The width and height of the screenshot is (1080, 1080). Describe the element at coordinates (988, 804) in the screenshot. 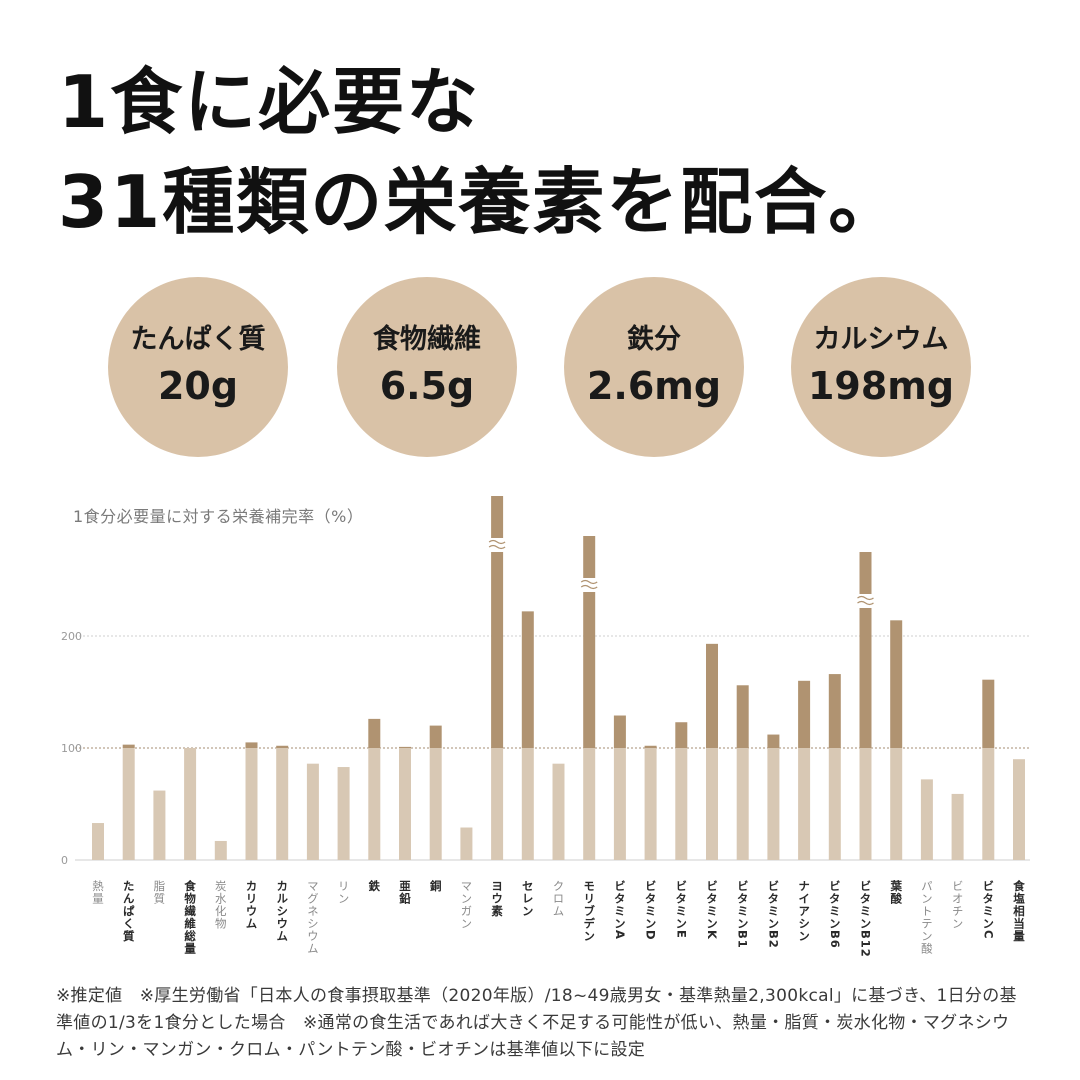

I see `bar-ビタミンC-base` at that location.